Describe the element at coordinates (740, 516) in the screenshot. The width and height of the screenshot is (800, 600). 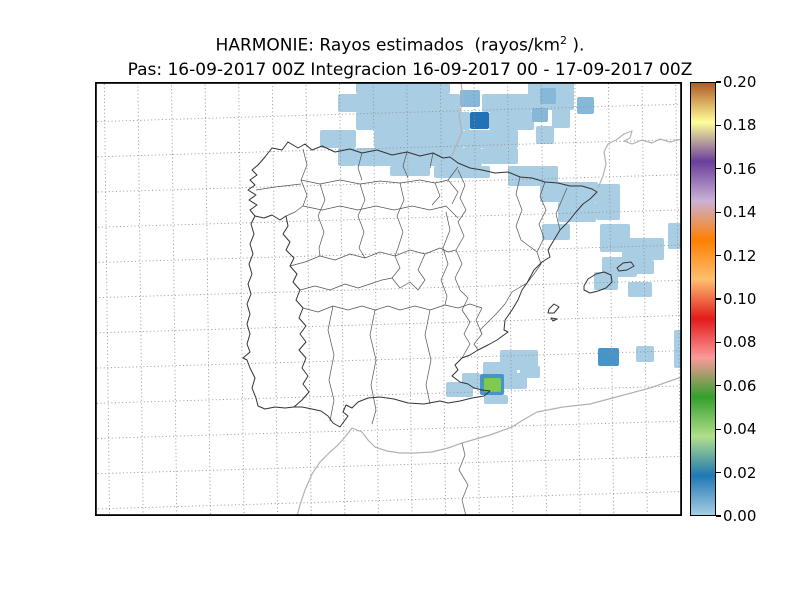
I see `colorbar-tick-label: 0.00` at that location.